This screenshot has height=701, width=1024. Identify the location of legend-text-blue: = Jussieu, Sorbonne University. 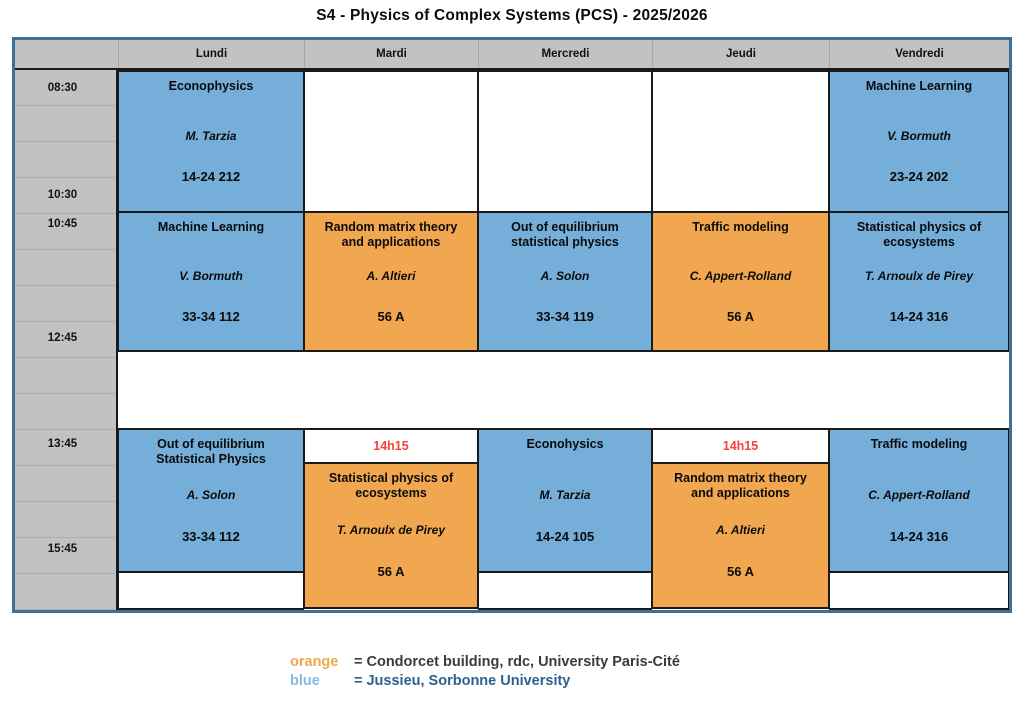
(462, 681).